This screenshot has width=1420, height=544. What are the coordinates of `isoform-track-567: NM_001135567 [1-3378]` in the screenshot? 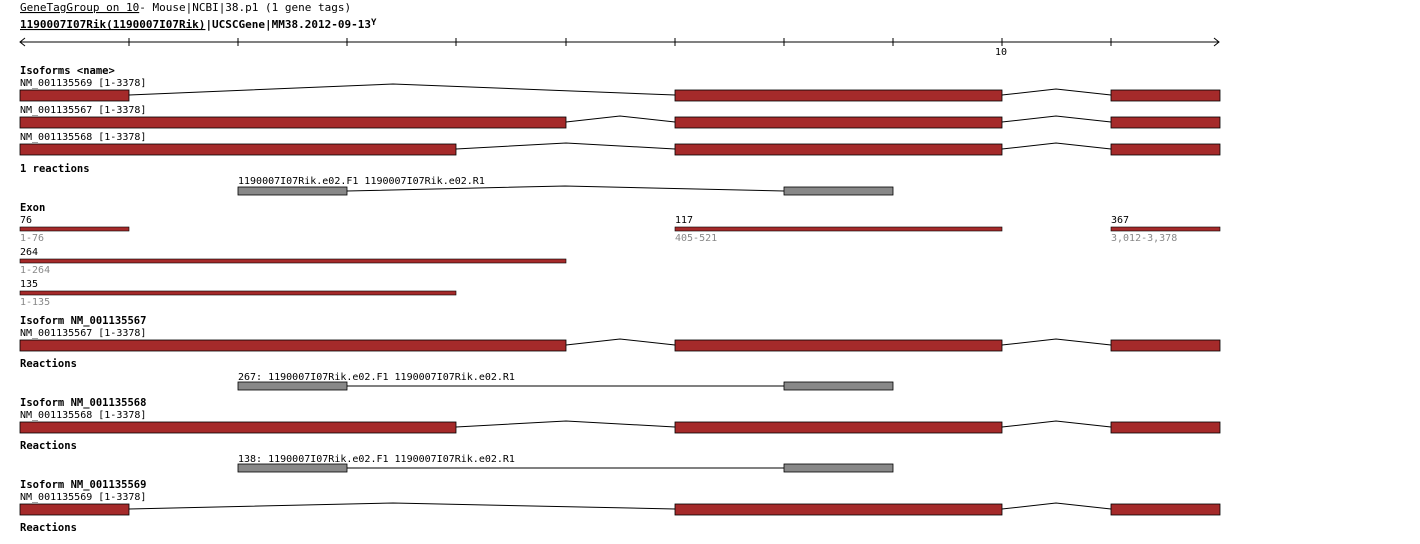 It's located at (620, 117).